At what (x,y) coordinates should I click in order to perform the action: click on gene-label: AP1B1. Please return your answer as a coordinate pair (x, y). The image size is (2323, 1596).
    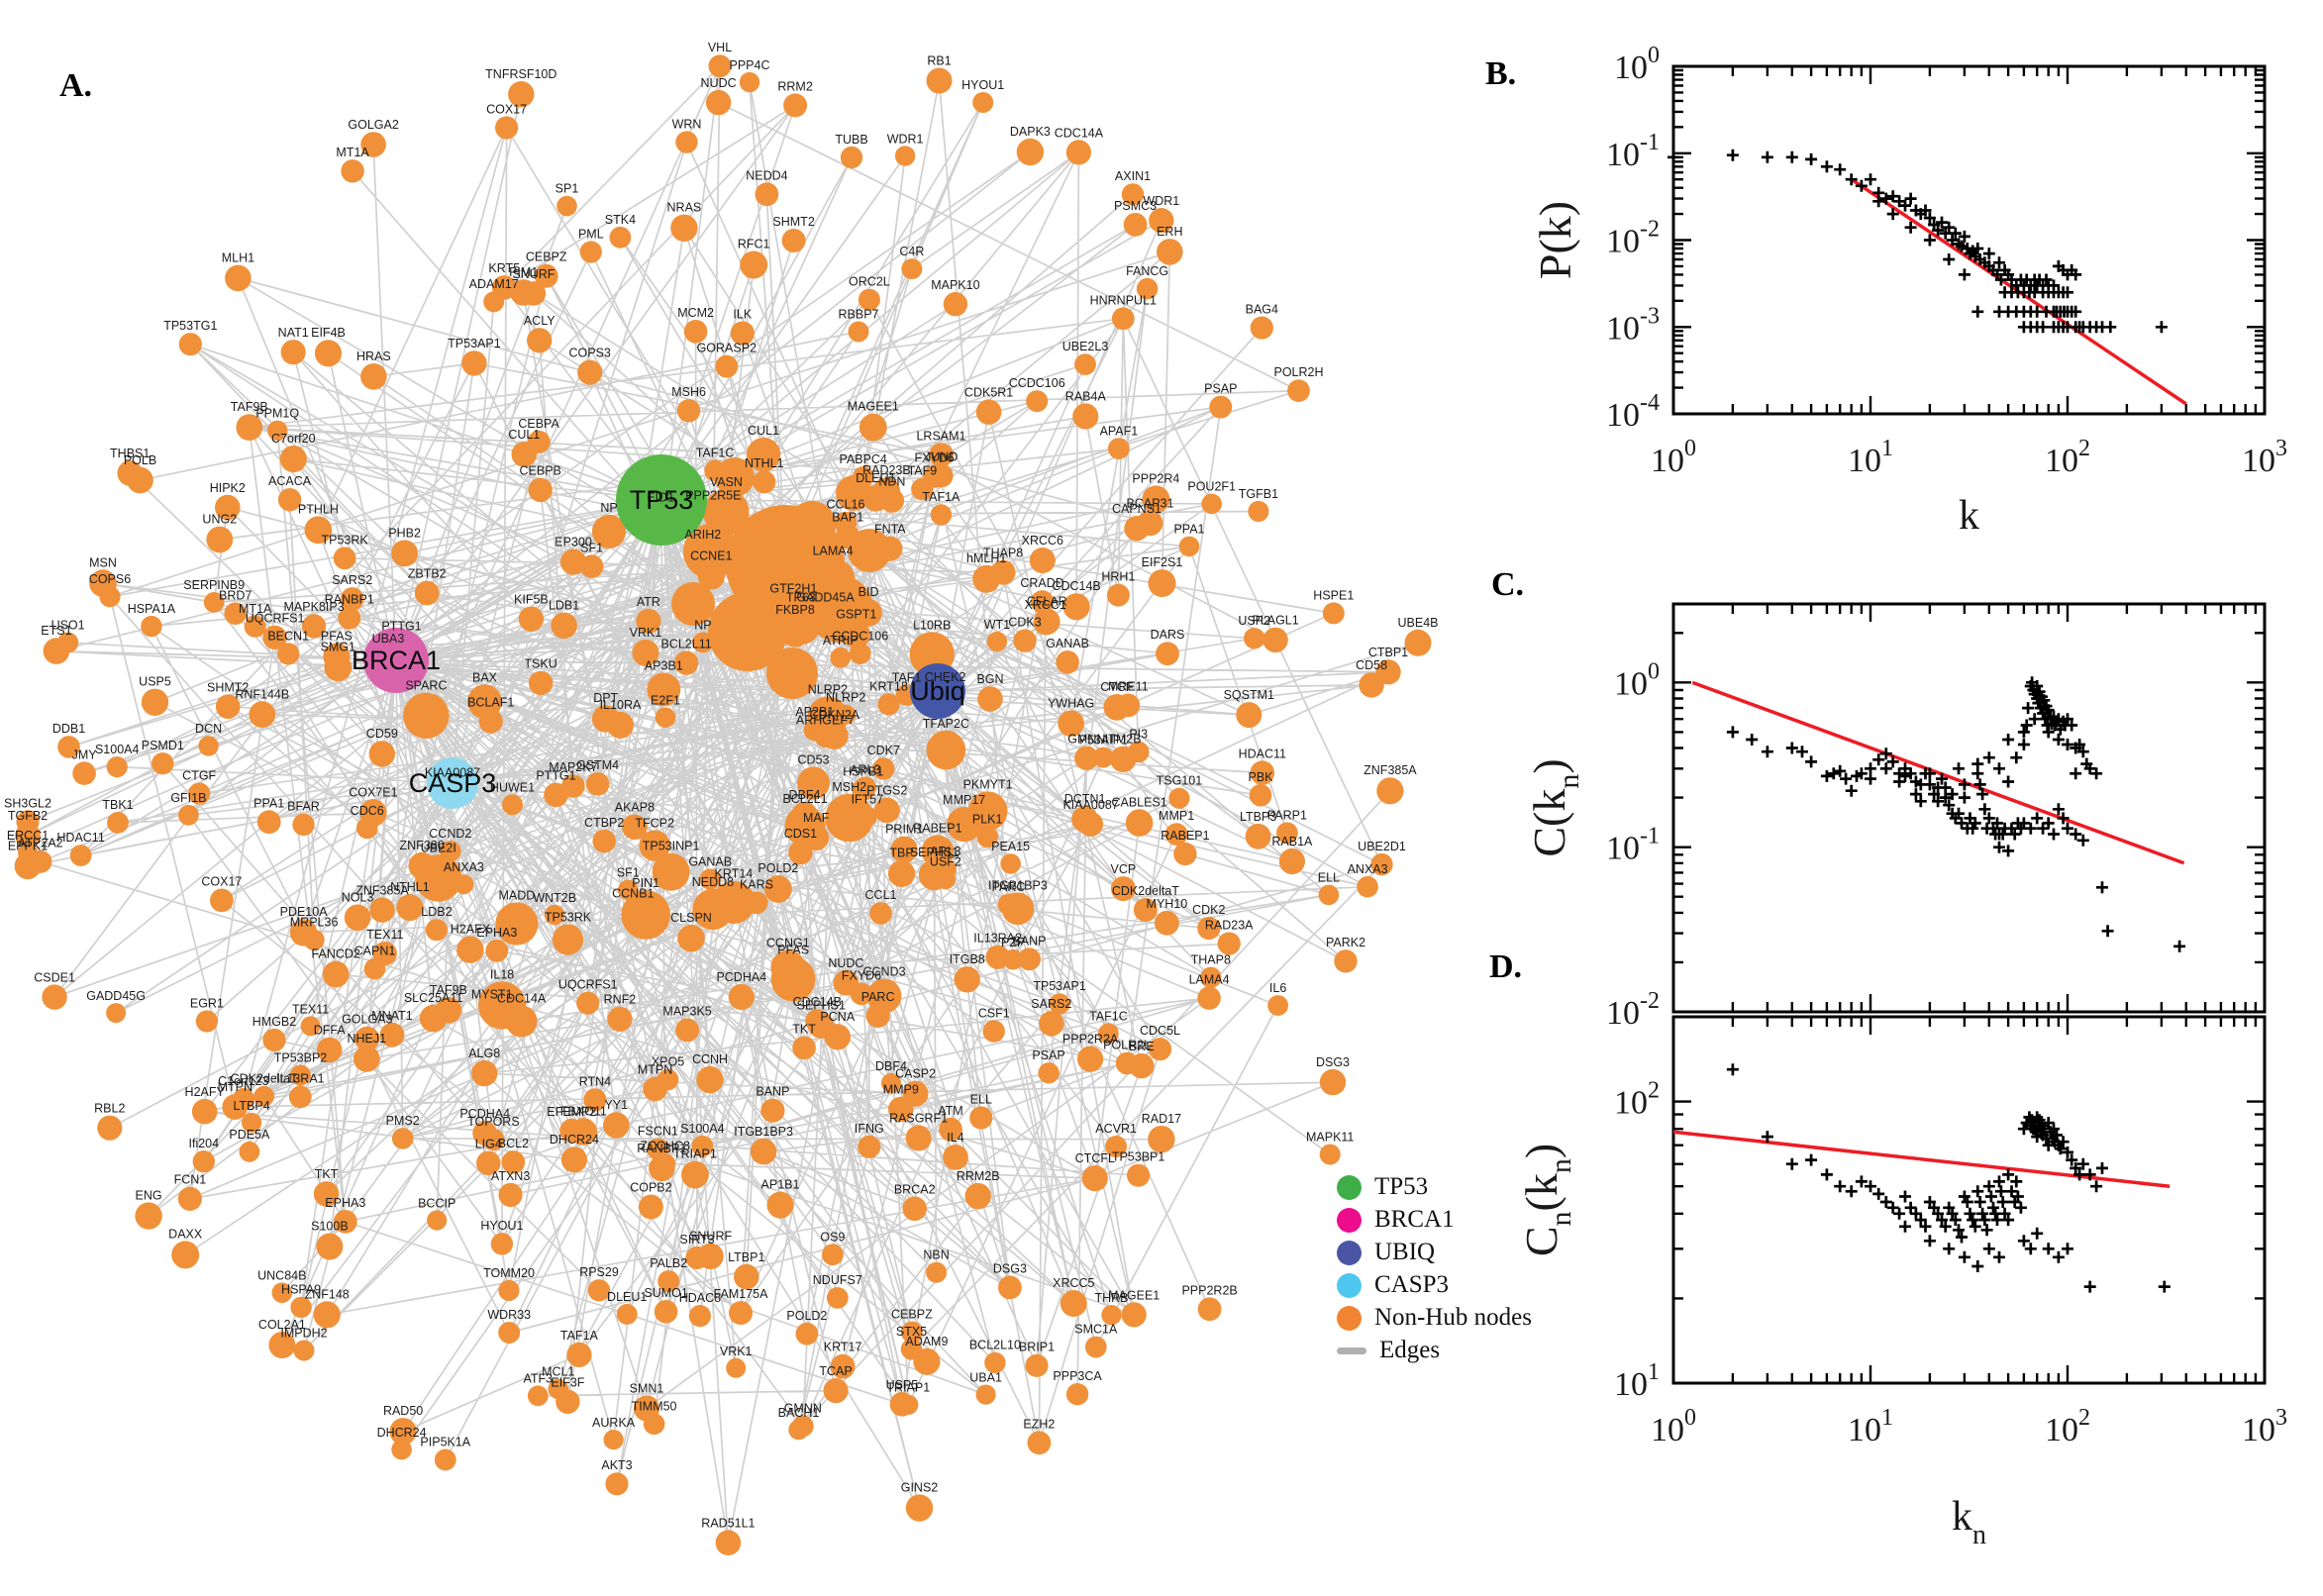
    Looking at the image, I should click on (781, 1185).